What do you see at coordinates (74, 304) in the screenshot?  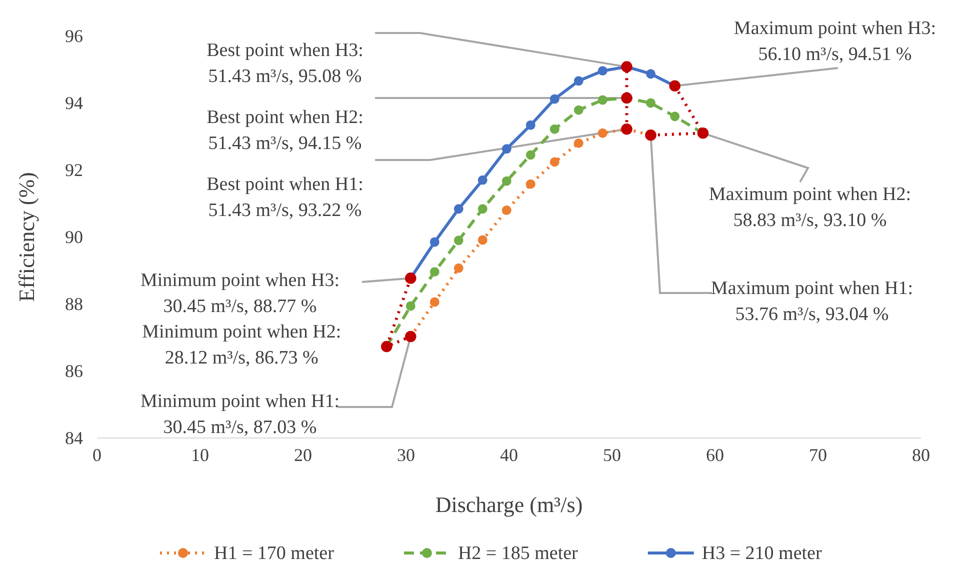 I see `y-tick-label: 88` at bounding box center [74, 304].